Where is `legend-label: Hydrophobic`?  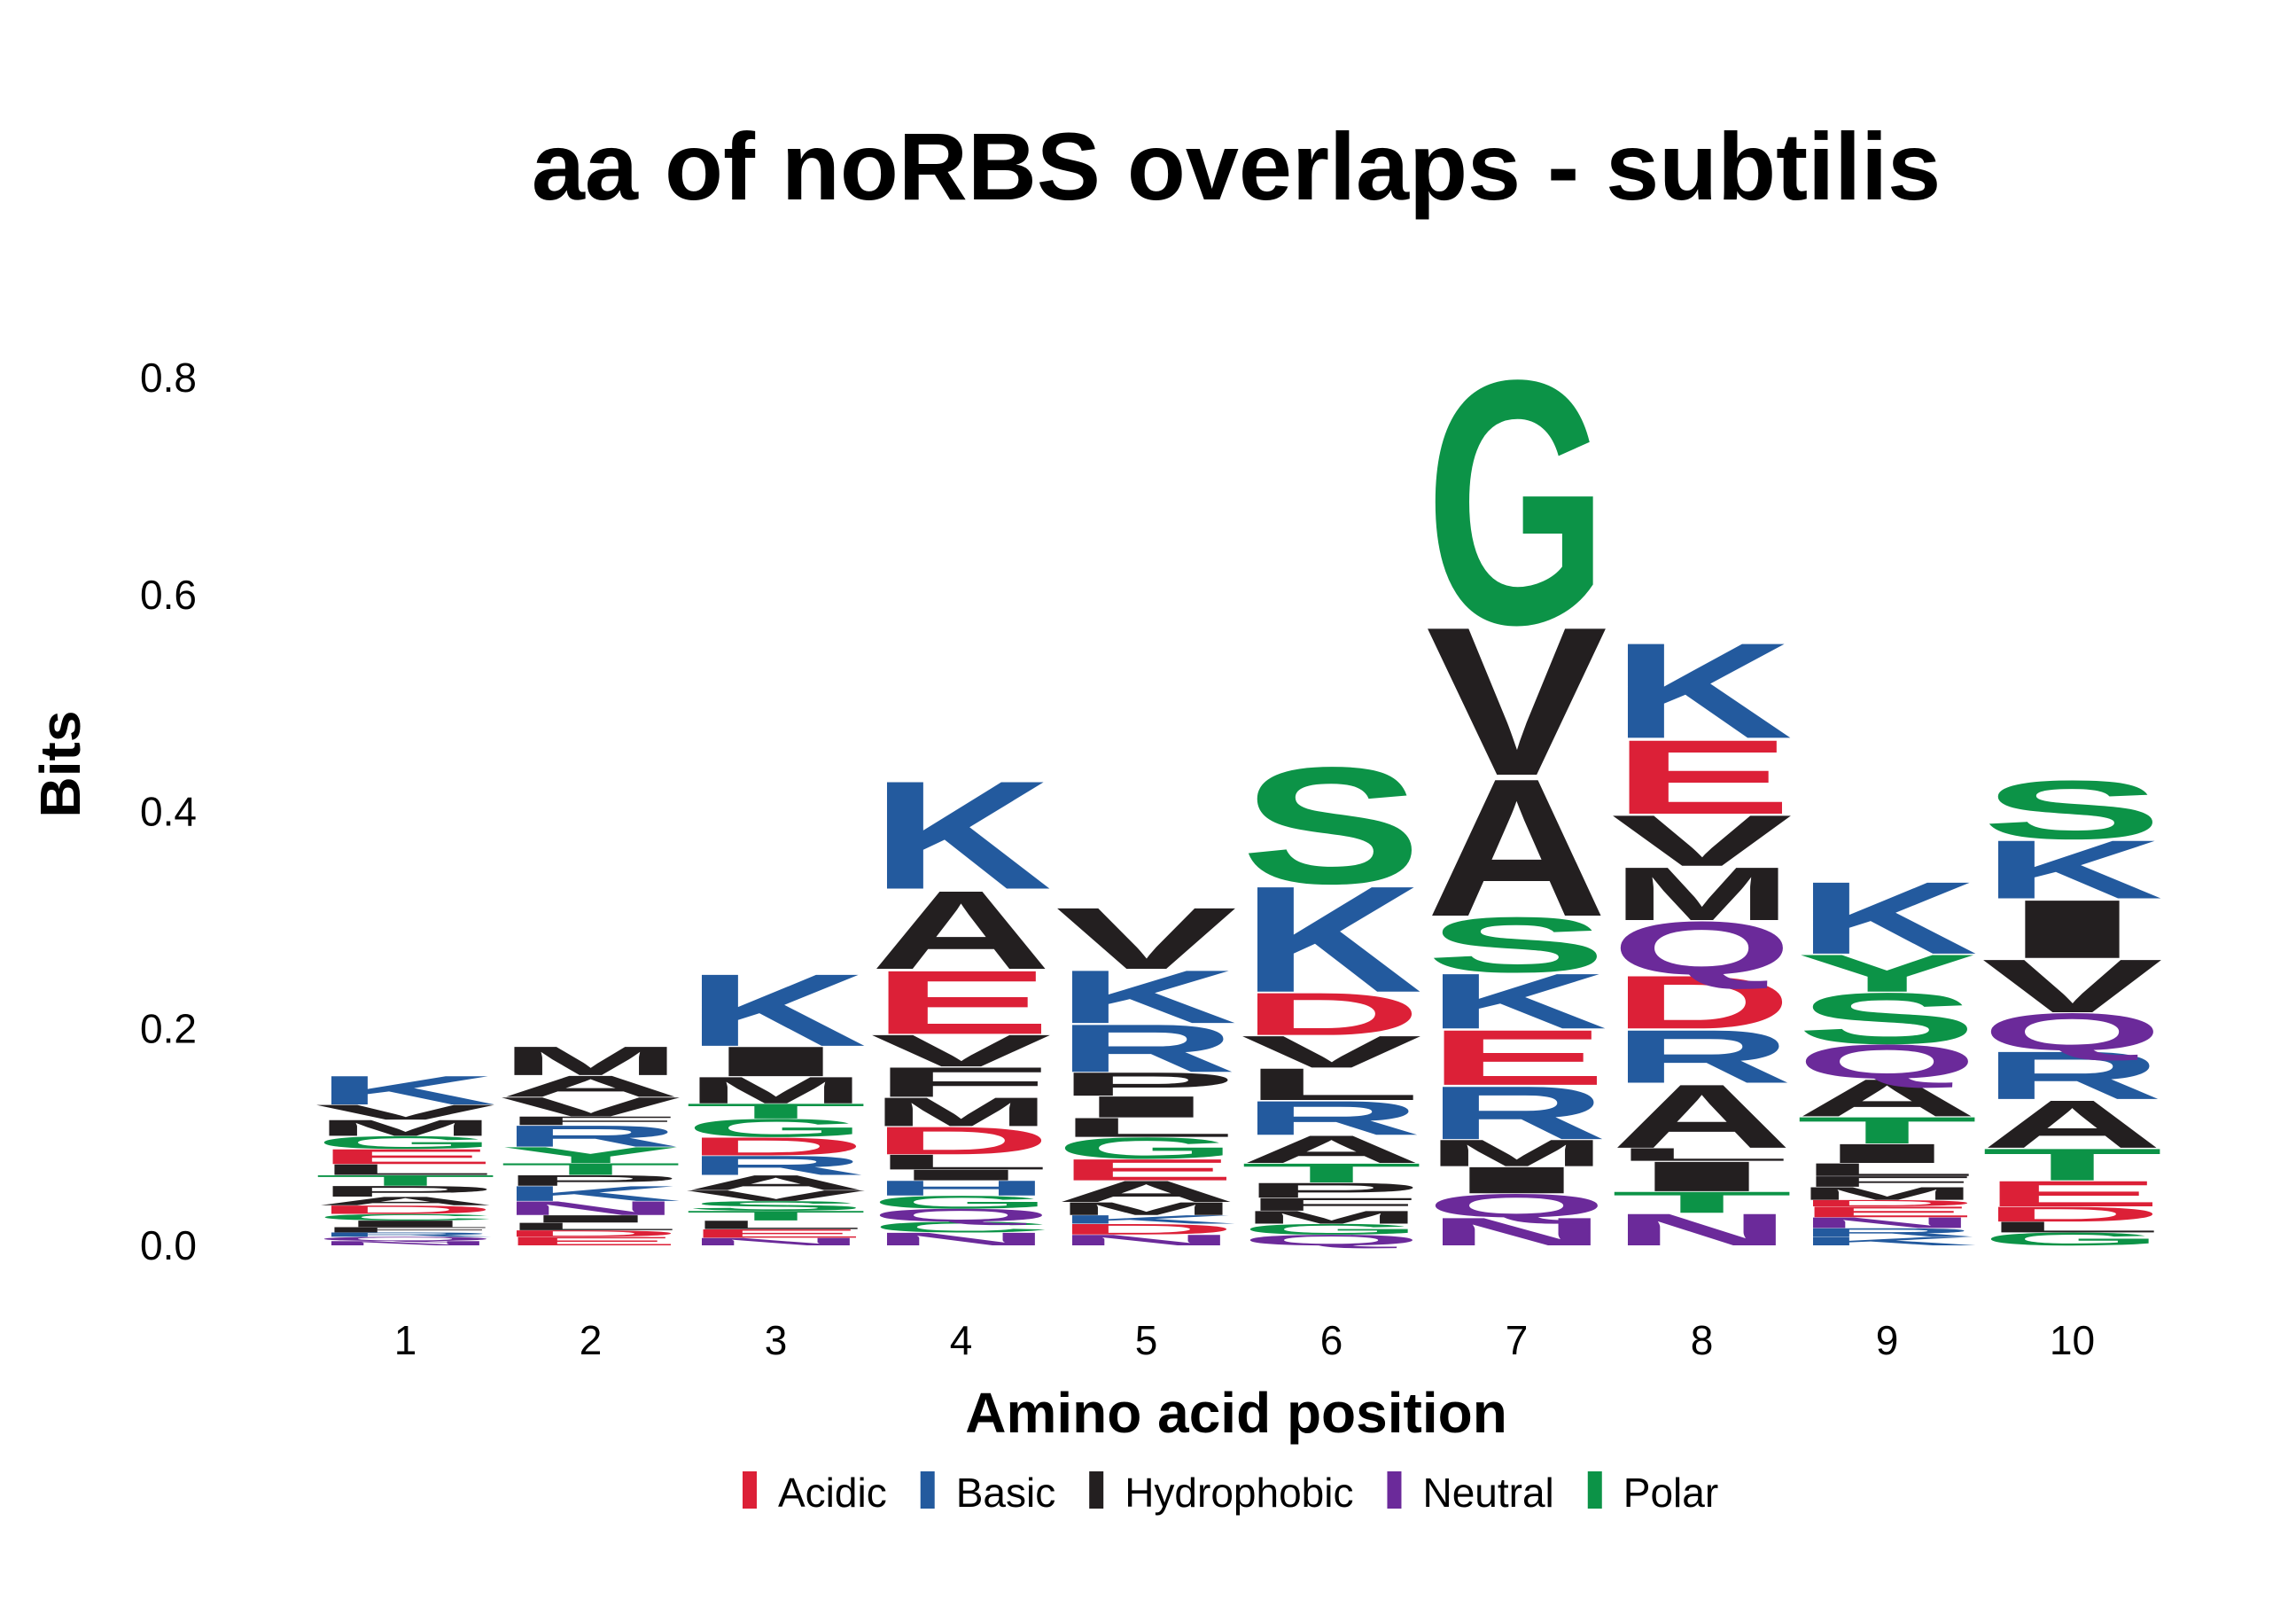
legend-label: Hydrophobic is located at coordinates (1239, 1493).